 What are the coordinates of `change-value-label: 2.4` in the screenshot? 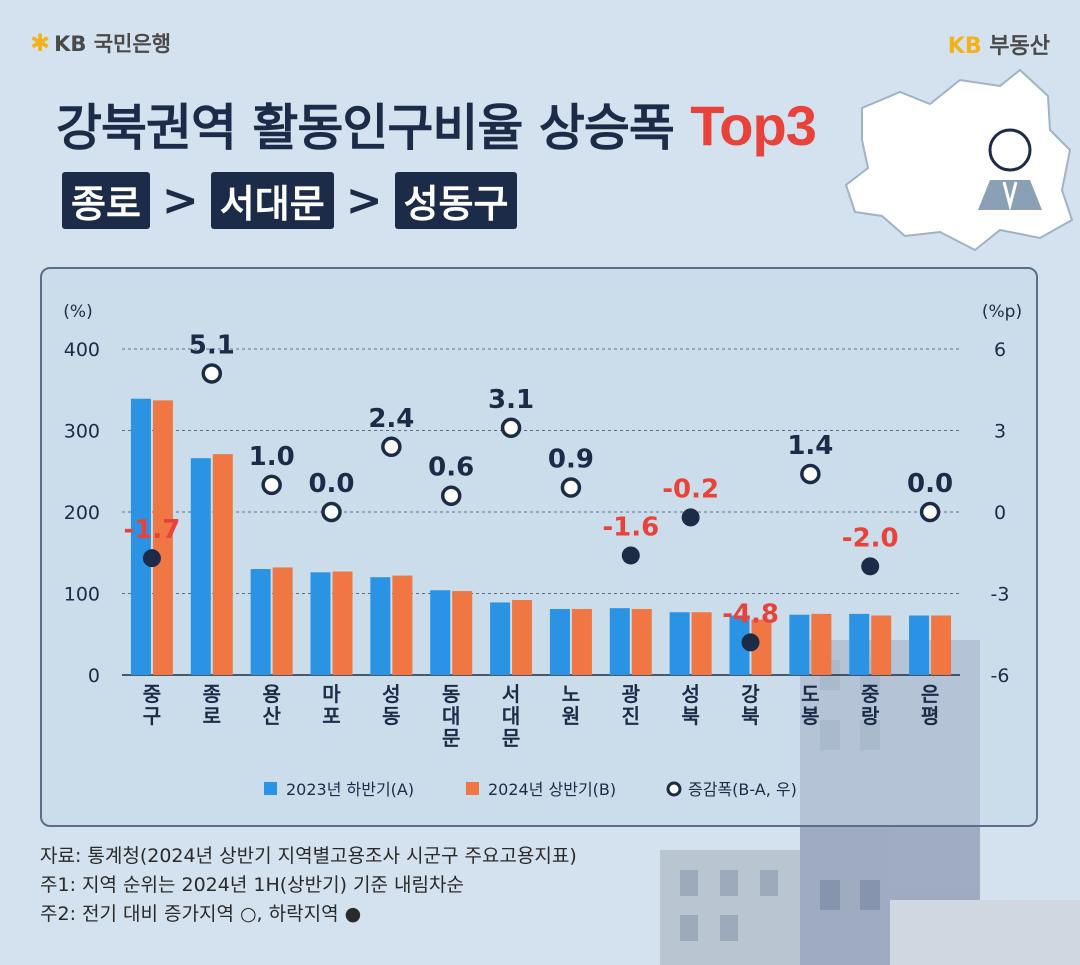 It's located at (391, 419).